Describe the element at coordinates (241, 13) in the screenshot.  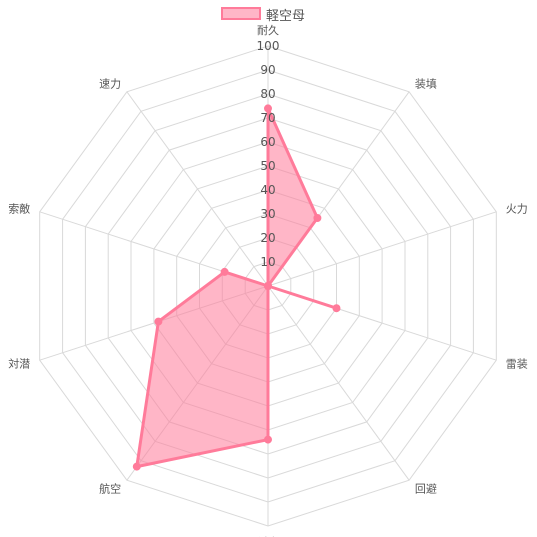
I see `legend-swatch` at that location.